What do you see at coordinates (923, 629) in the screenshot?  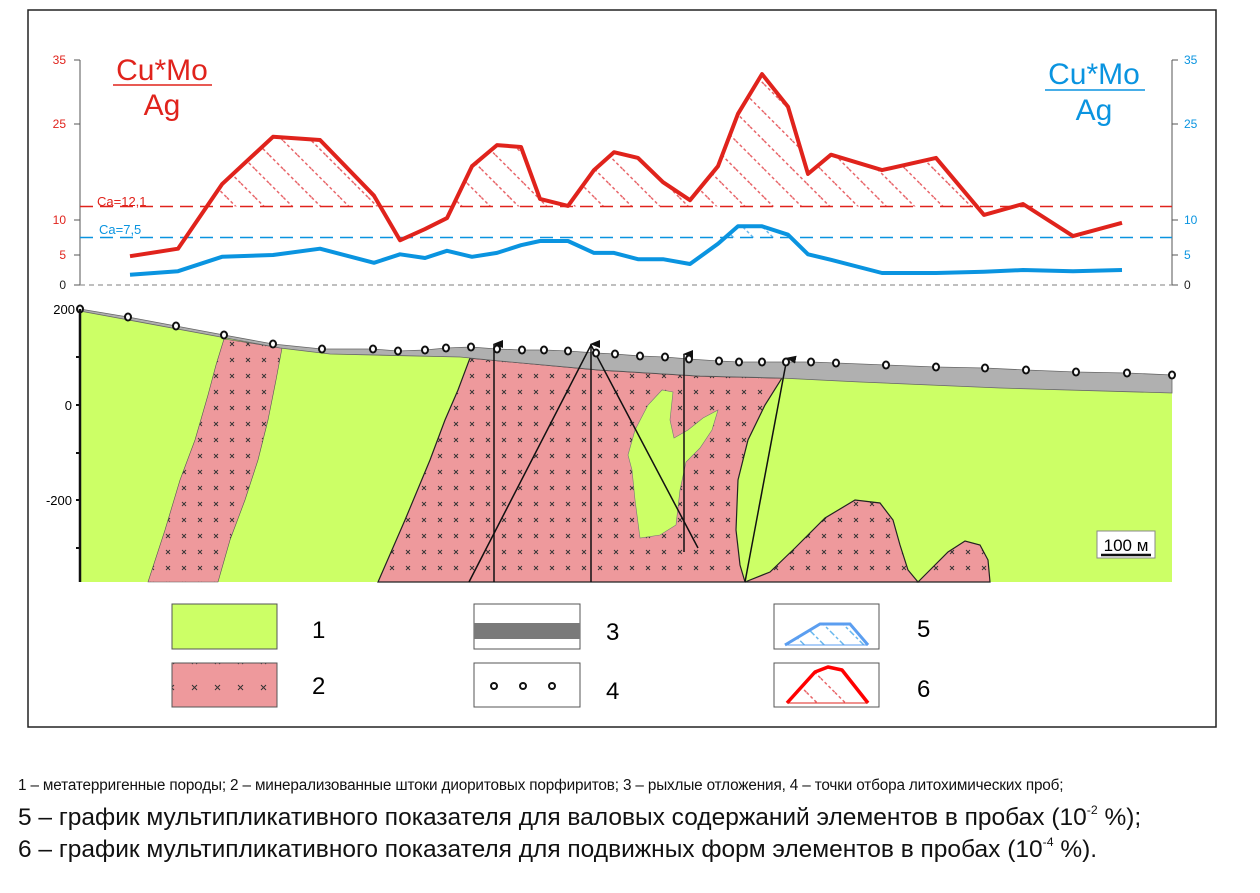 I see `legend-label-5: 5` at bounding box center [923, 629].